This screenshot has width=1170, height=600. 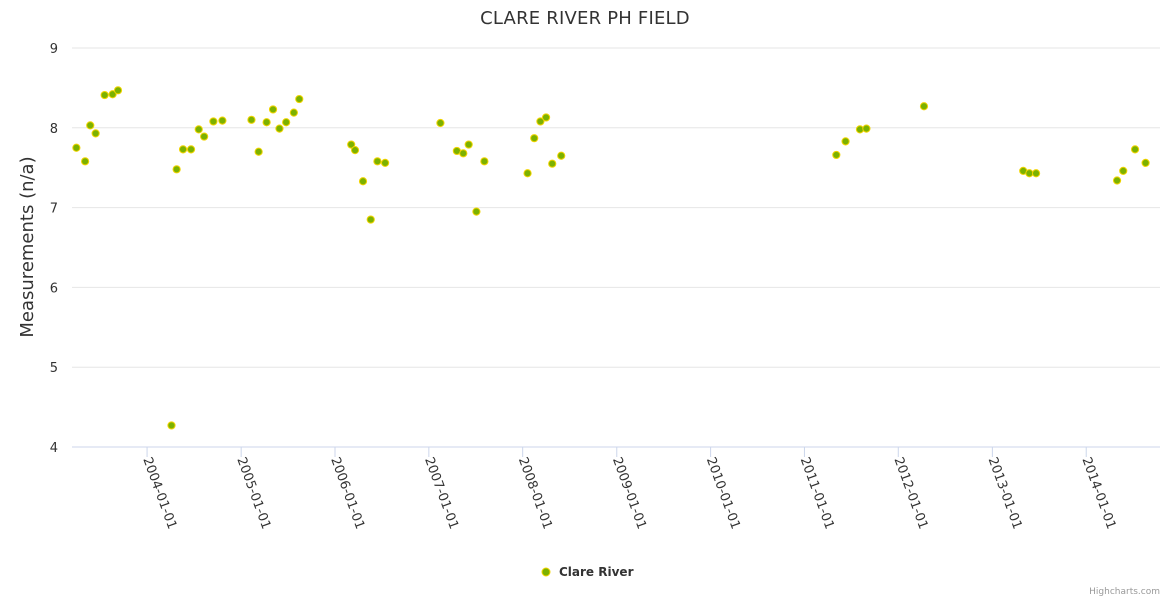 What do you see at coordinates (546, 572) in the screenshot?
I see `legend-marker` at bounding box center [546, 572].